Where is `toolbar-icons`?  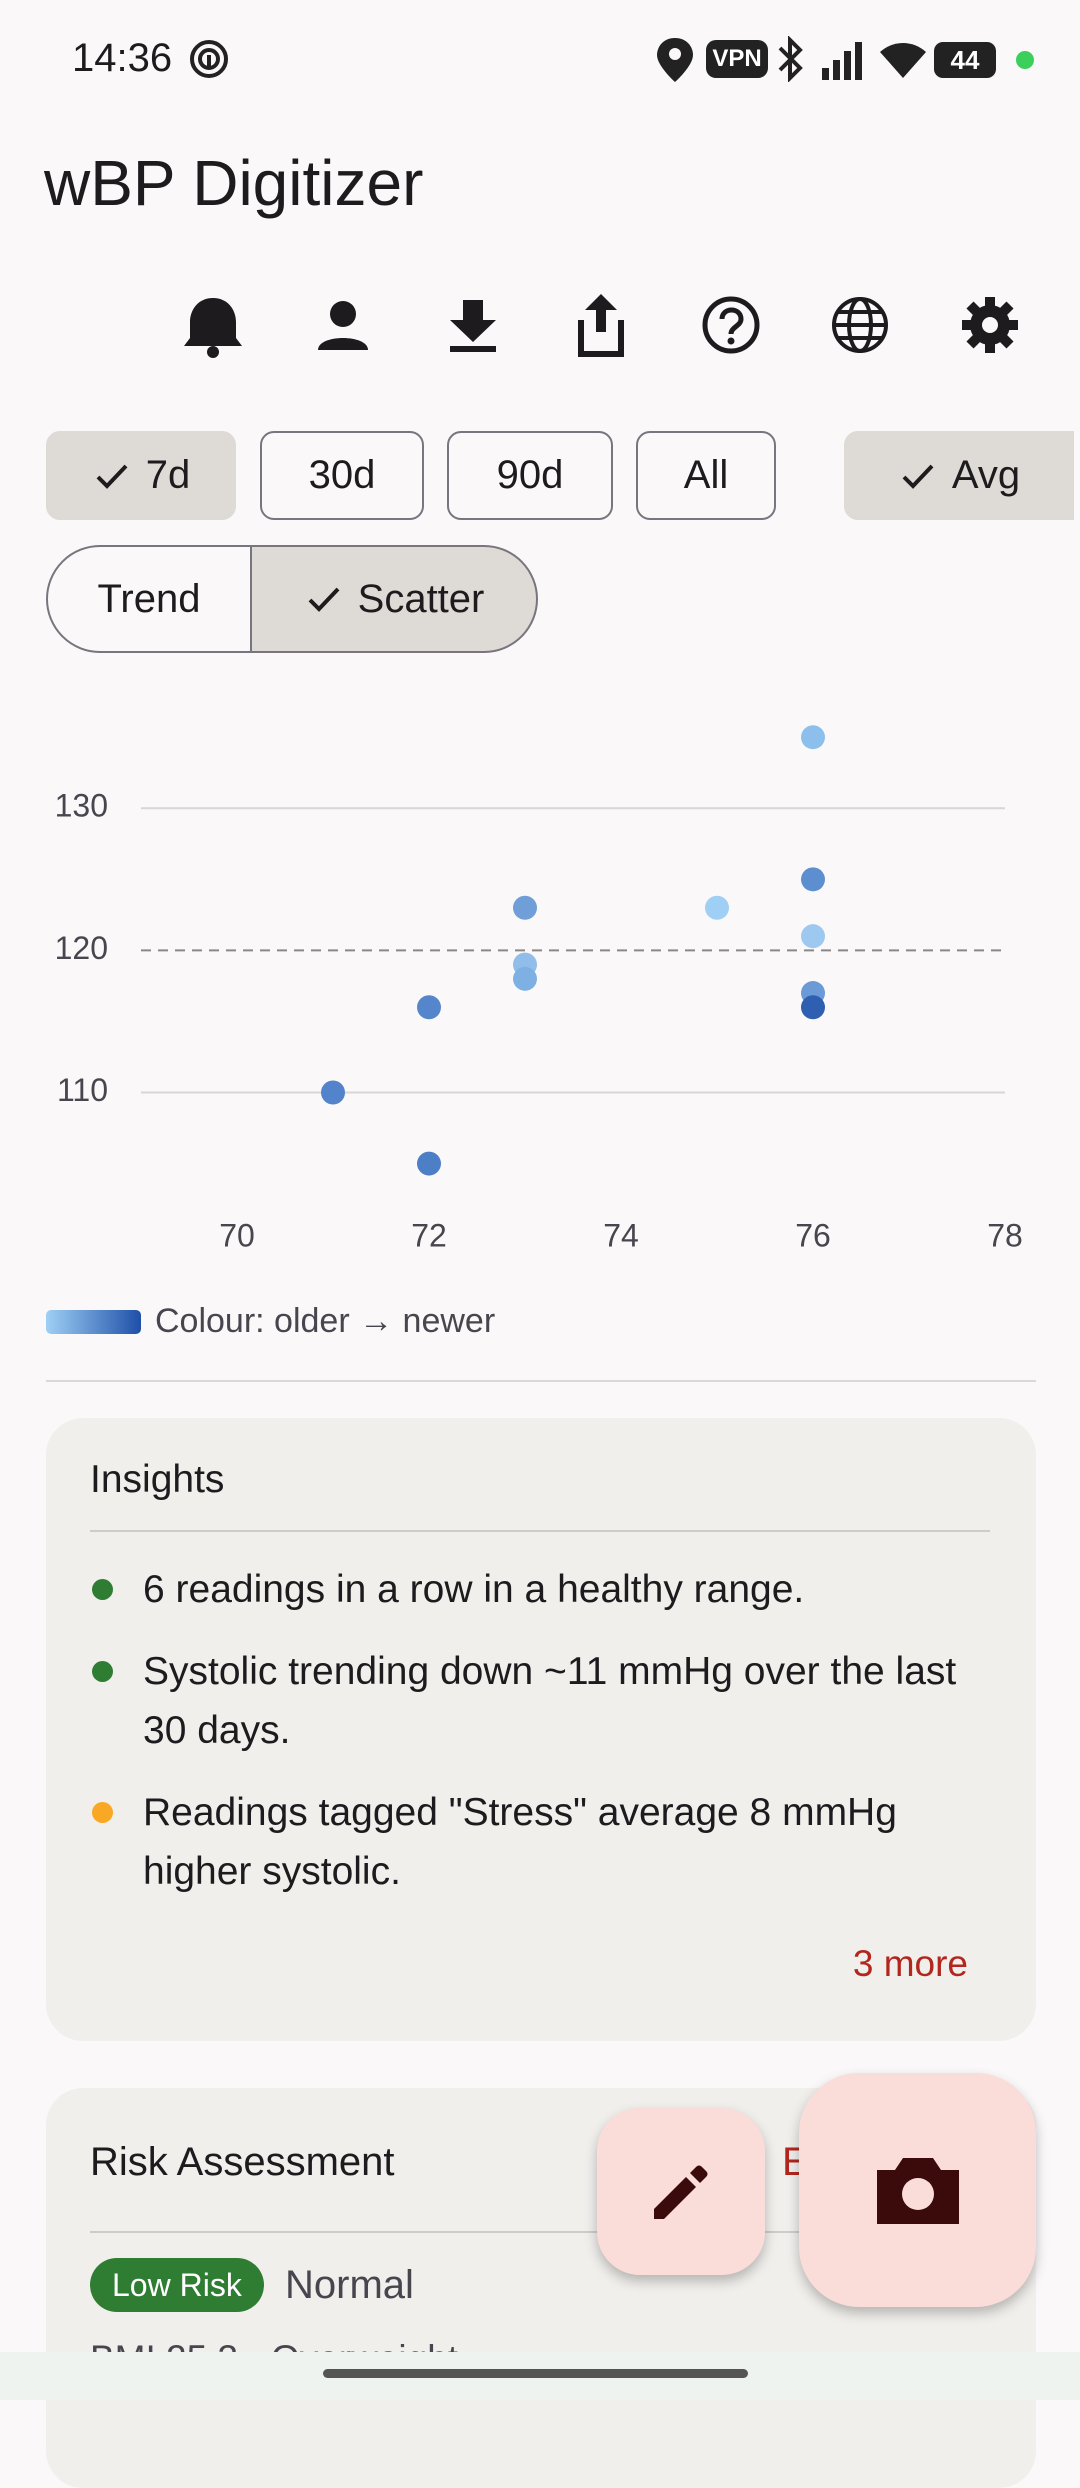
toolbar-icons is located at coordinates (601, 326).